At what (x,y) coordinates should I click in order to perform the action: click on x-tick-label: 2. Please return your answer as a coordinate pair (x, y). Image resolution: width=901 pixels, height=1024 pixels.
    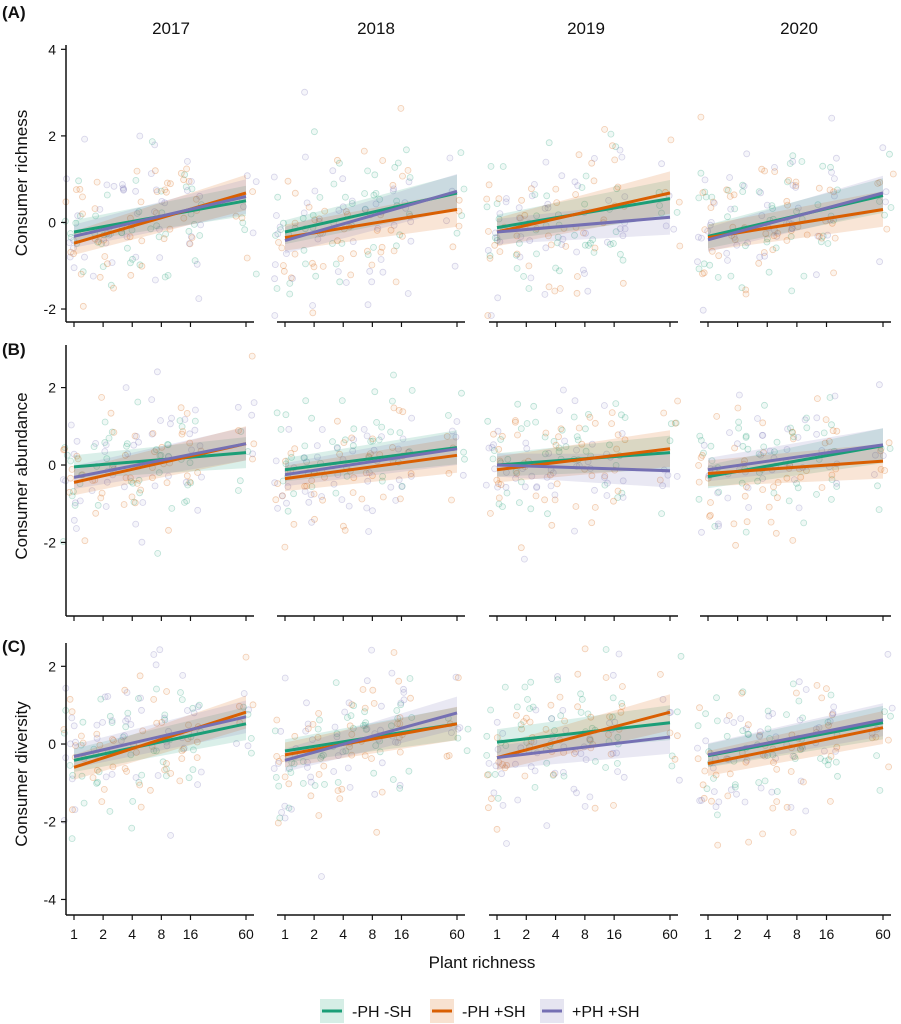
    Looking at the image, I should click on (314, 934).